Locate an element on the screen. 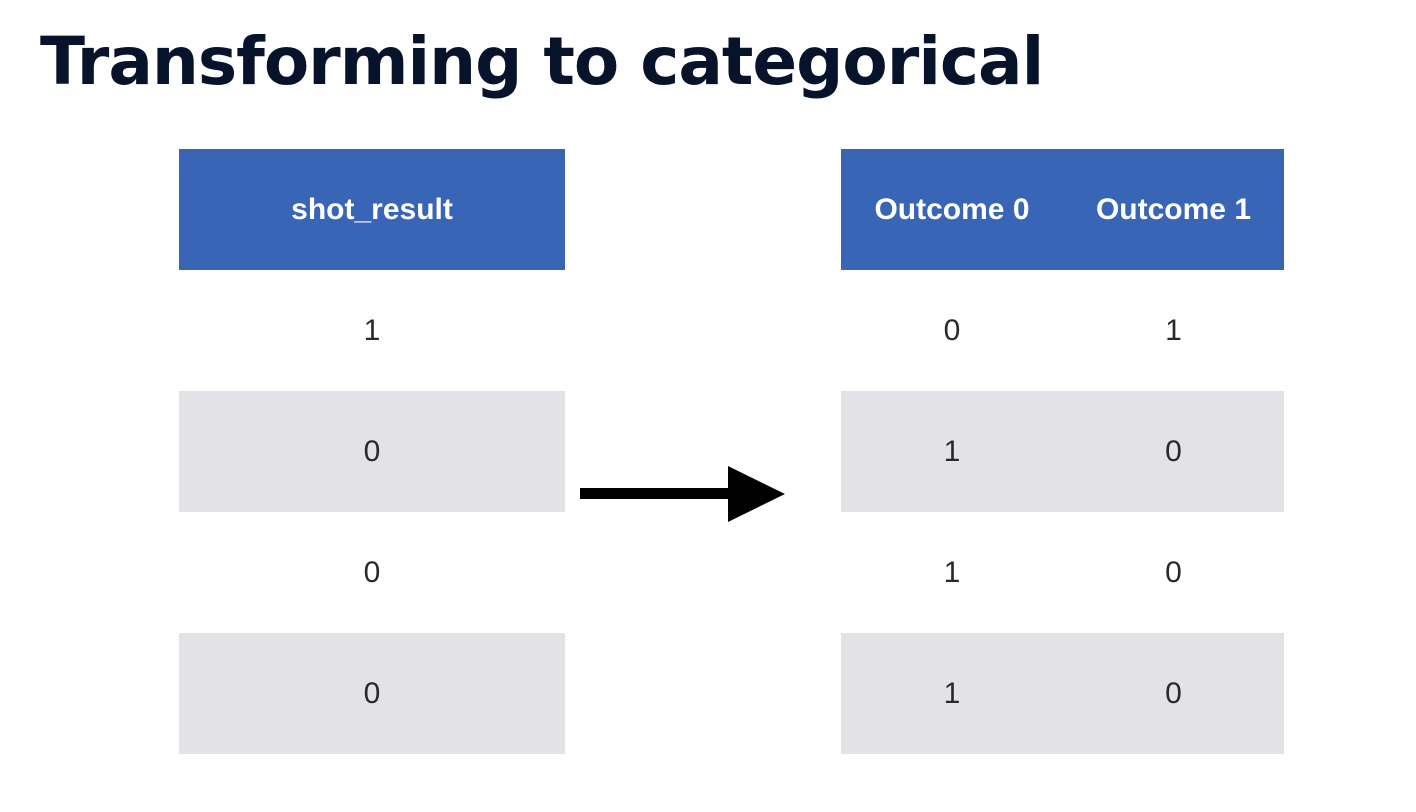 The width and height of the screenshot is (1416, 812). column-header-shot-result: shot_result is located at coordinates (372, 209).